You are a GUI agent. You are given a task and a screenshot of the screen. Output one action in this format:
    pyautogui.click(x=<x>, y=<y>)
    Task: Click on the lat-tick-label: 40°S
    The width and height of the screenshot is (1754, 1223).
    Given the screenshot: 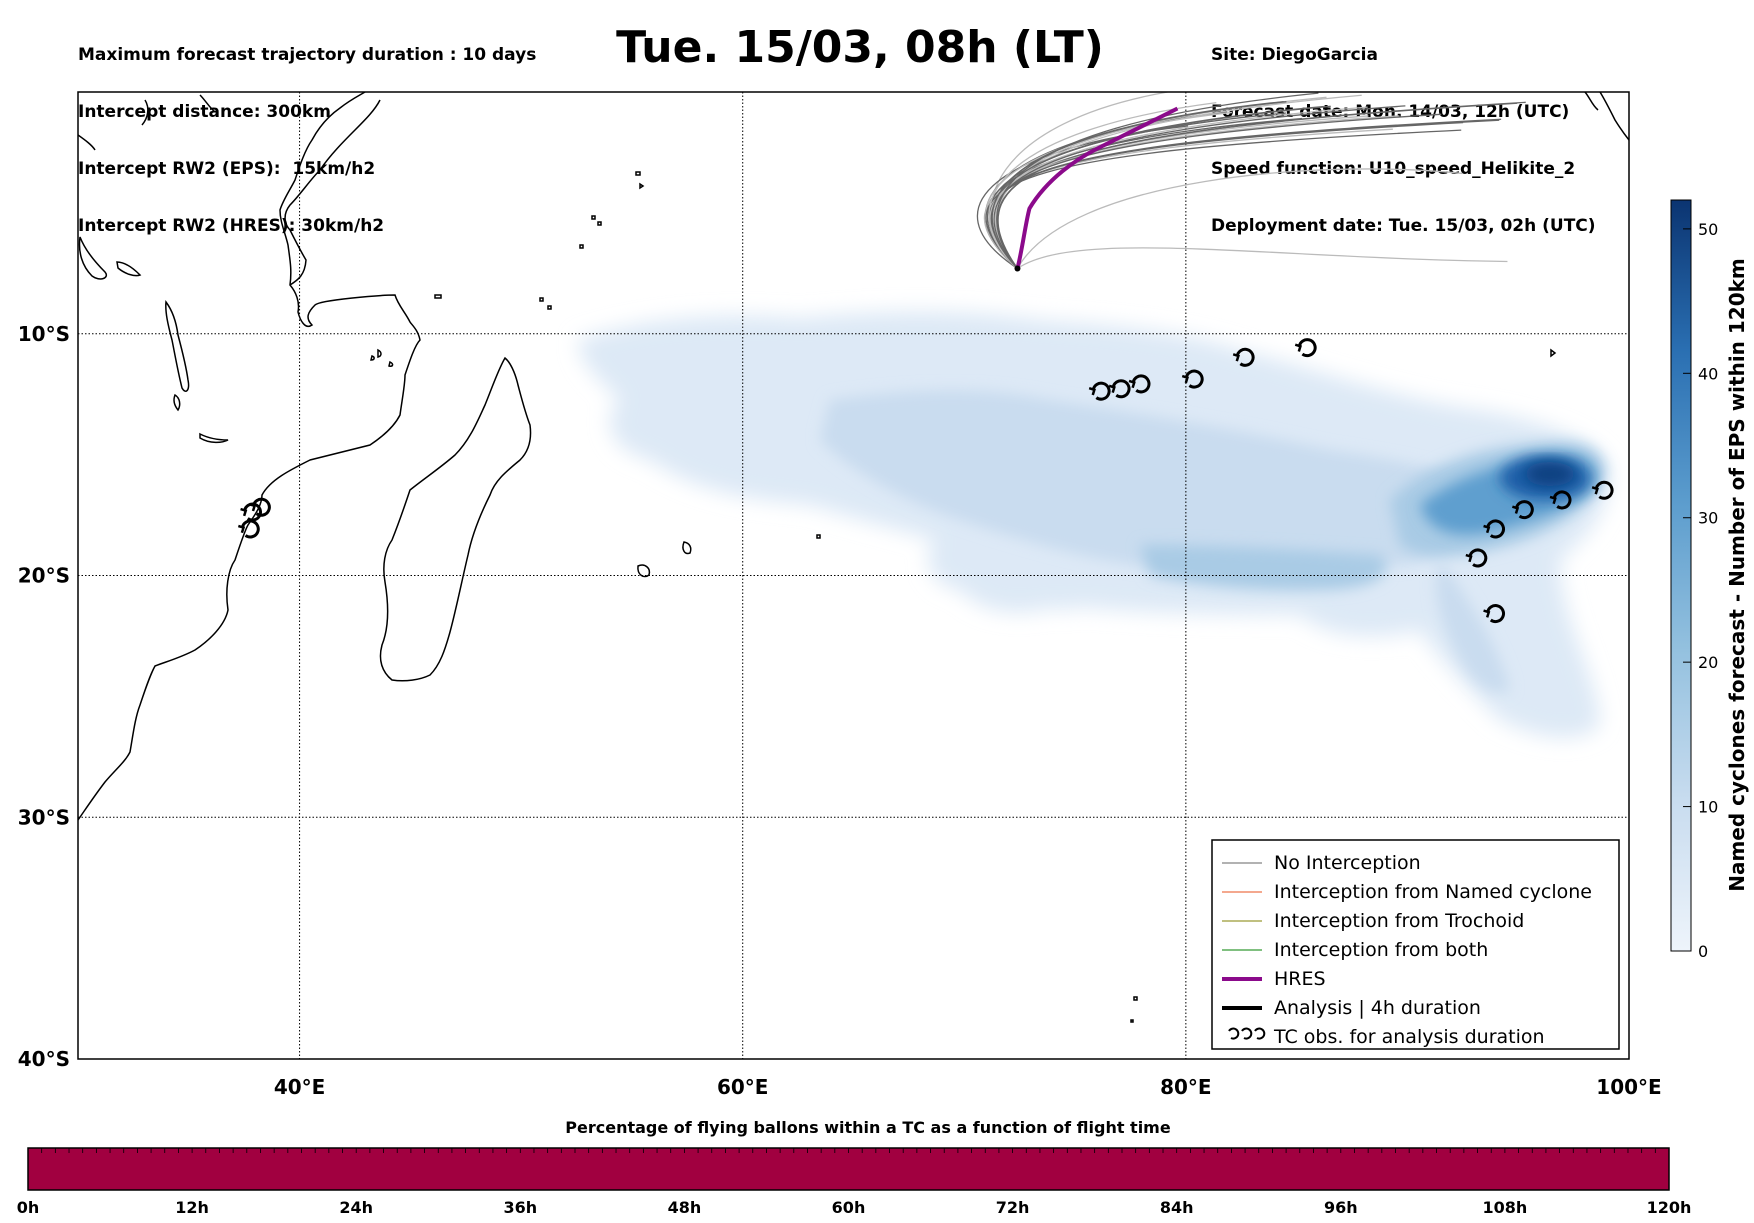 What is the action you would take?
    pyautogui.click(x=44, y=1059)
    